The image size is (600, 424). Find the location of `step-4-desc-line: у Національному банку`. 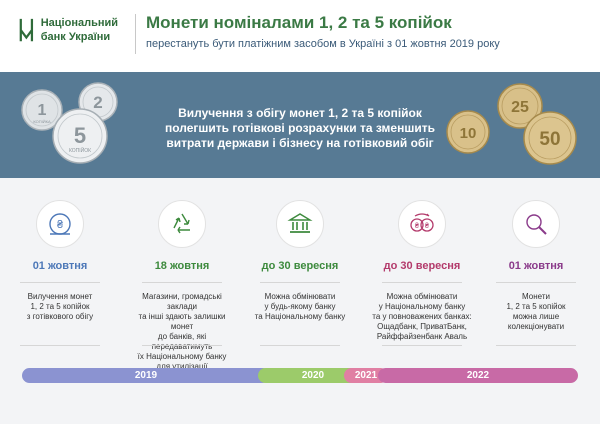

step-4-desc-line: у Національному банку is located at coordinates (422, 306).